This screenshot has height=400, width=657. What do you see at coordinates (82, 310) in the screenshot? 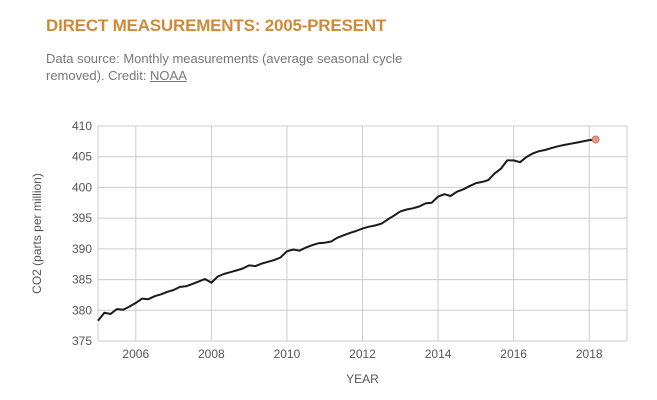
I see `y-tick-label: 380` at bounding box center [82, 310].